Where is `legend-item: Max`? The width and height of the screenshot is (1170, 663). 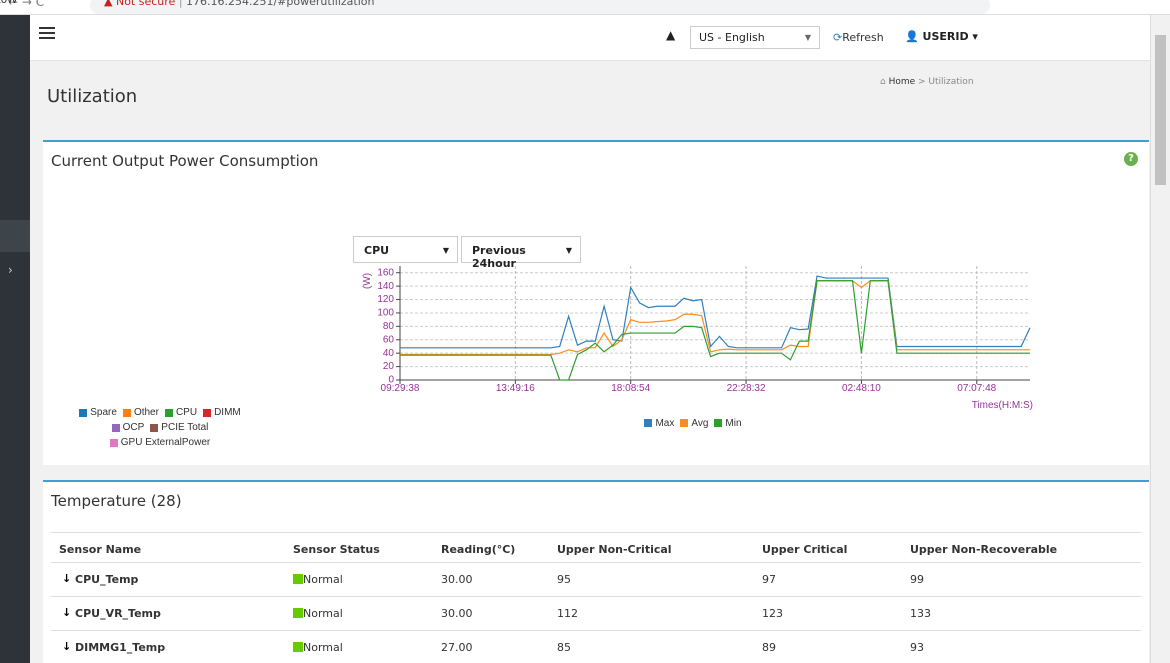
legend-item: Max is located at coordinates (659, 423).